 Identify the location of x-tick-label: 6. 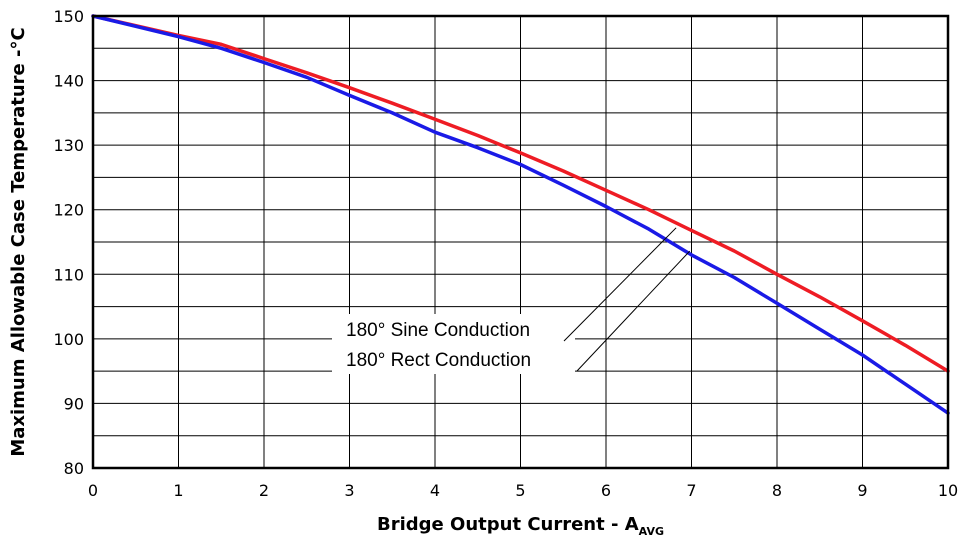
(606, 490).